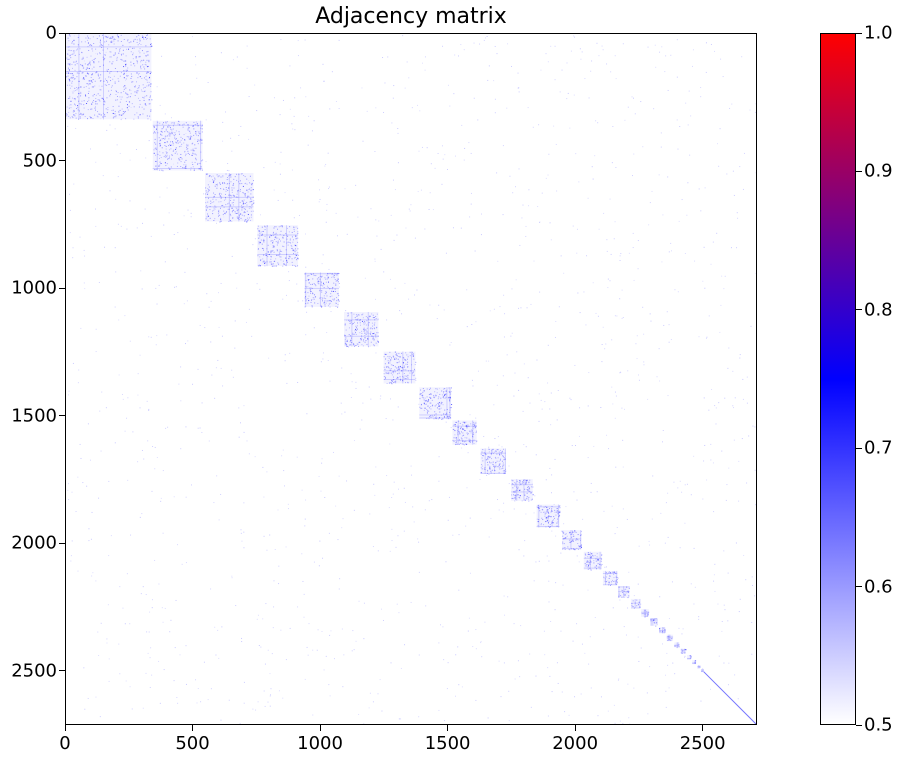 The height and width of the screenshot is (759, 901). I want to click on x-tick-label: 1500, so click(447, 743).